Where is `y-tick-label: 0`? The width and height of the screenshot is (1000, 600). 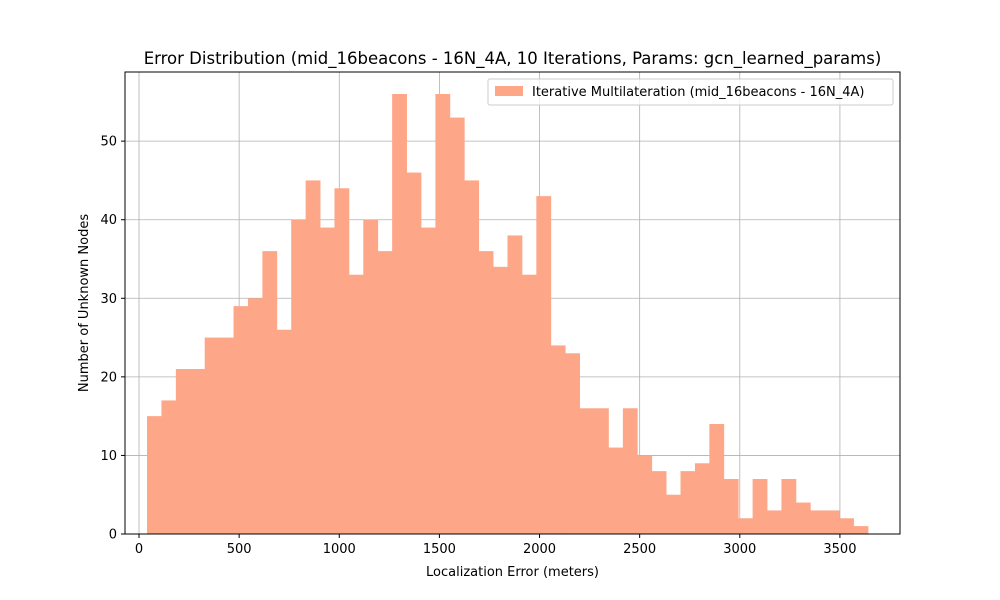
y-tick-label: 0 is located at coordinates (113, 535).